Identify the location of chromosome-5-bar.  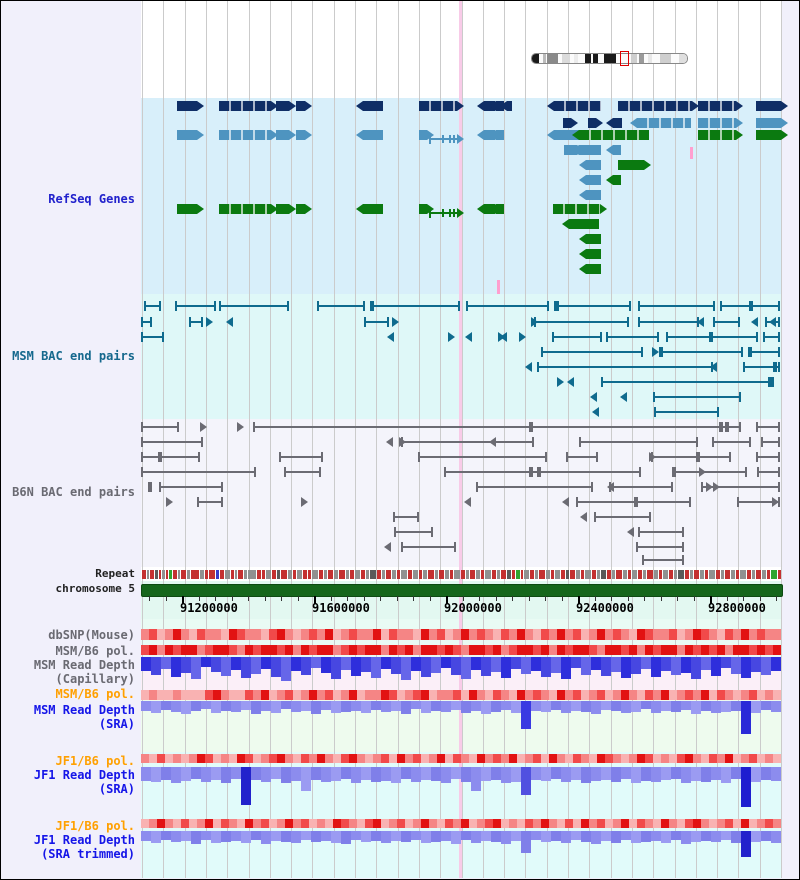
(462, 590).